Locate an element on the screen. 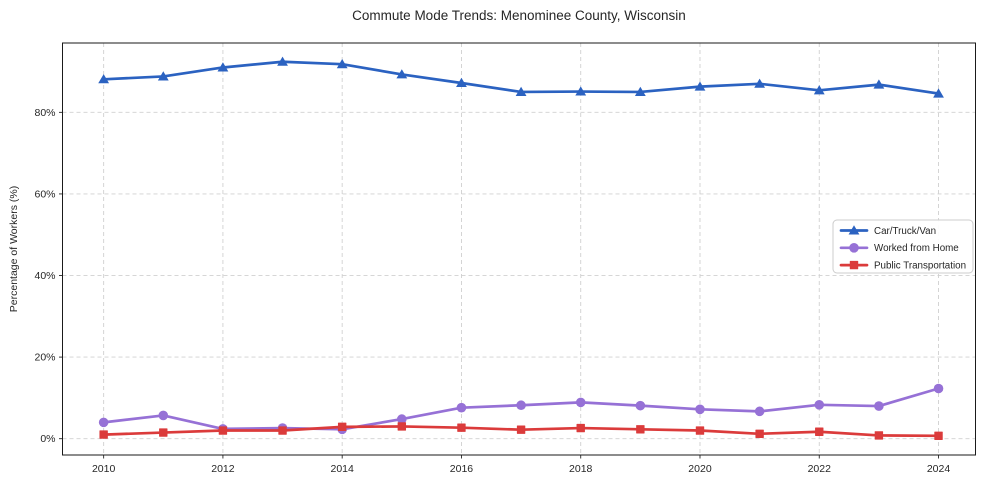  series-public-transportation is located at coordinates (521, 431).